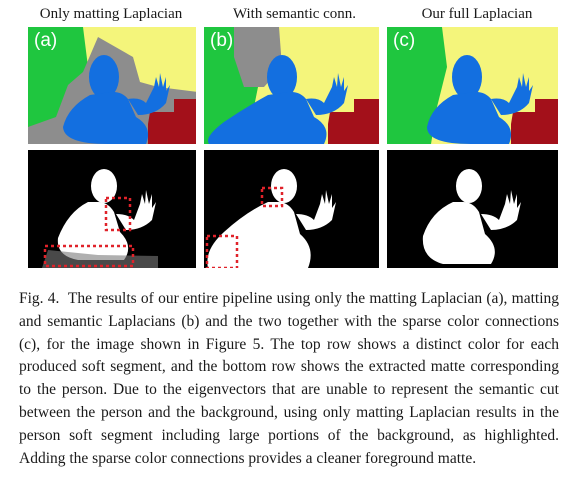  I want to click on segment-panel-a: (a), so click(112, 85).